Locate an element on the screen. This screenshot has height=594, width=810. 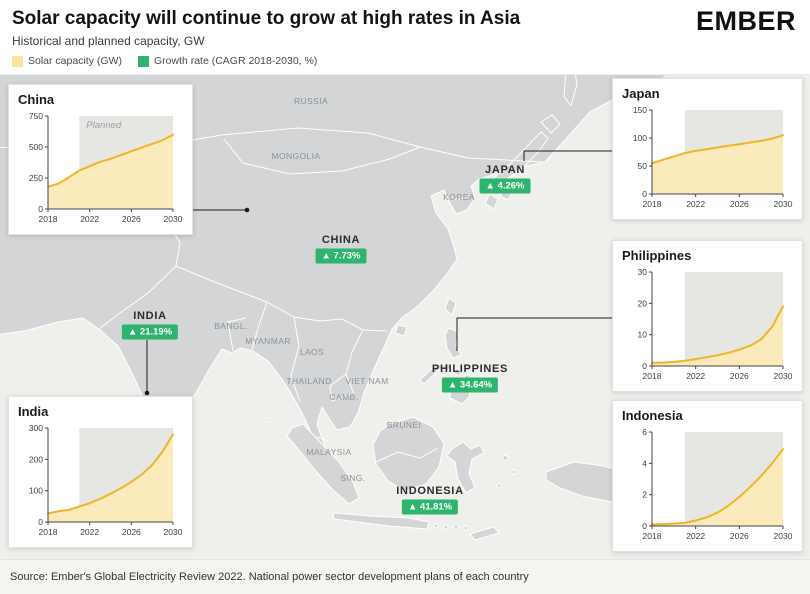
svg-text: 4 is located at coordinates (644, 463).